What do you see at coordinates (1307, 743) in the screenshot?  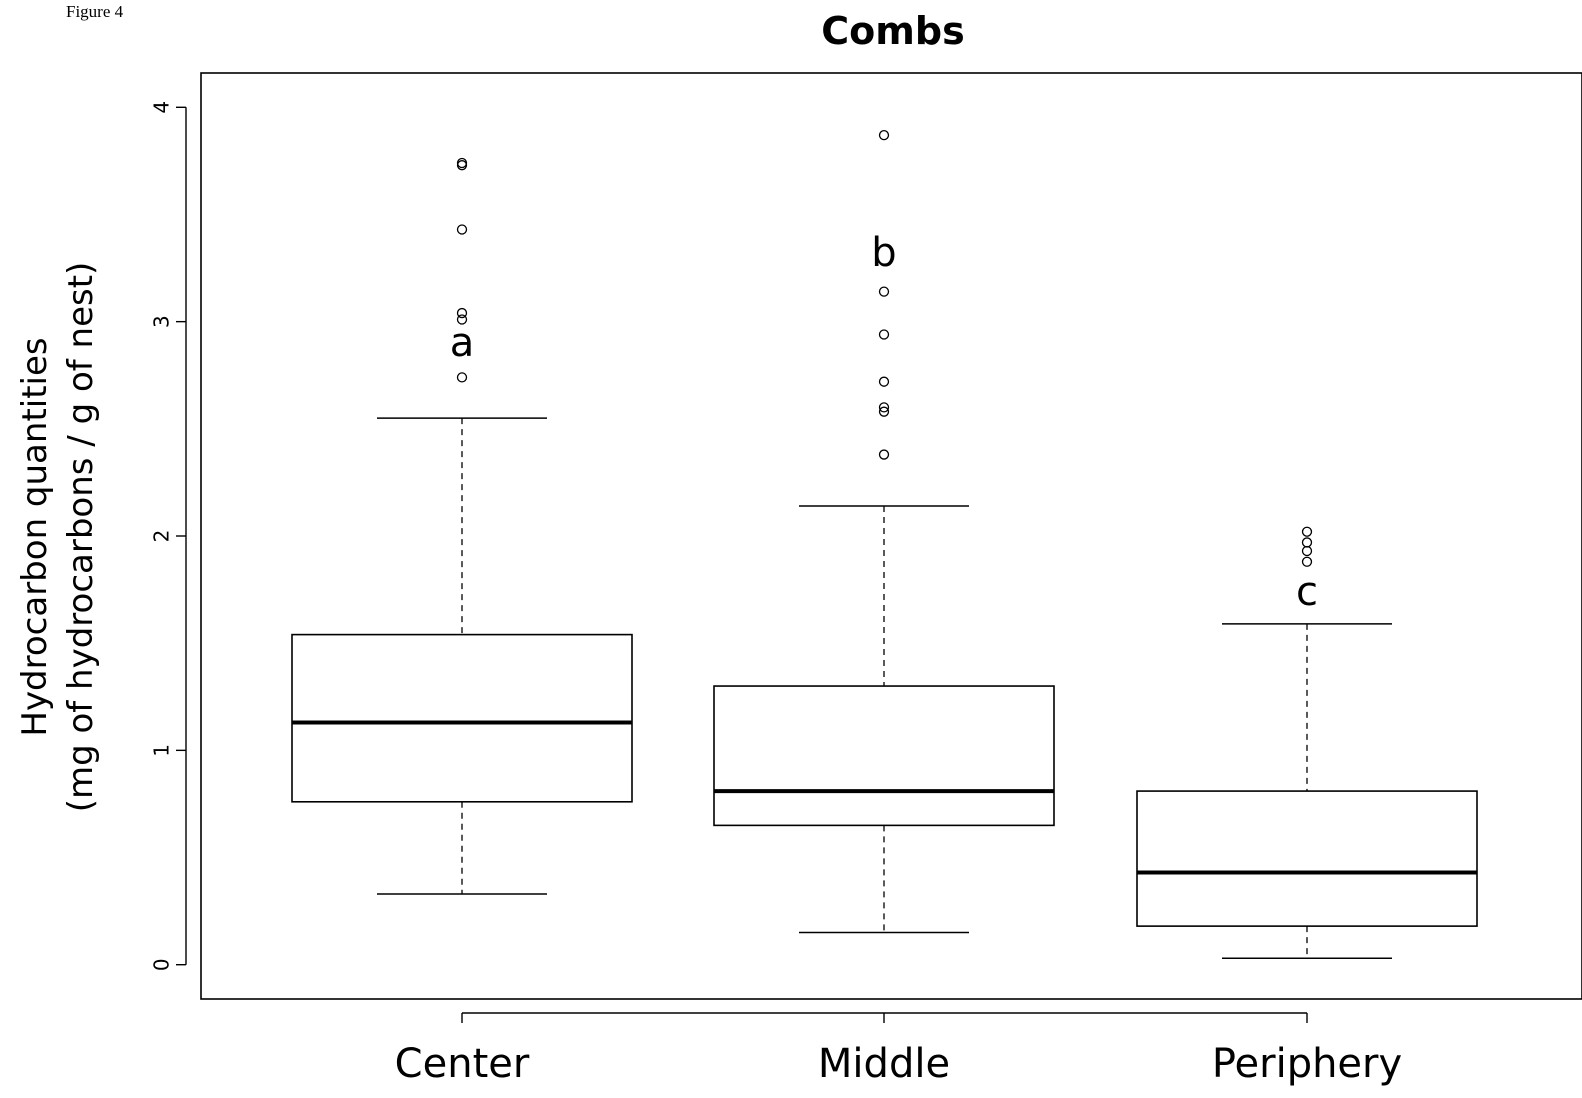 I see `box-group-periphery: c` at bounding box center [1307, 743].